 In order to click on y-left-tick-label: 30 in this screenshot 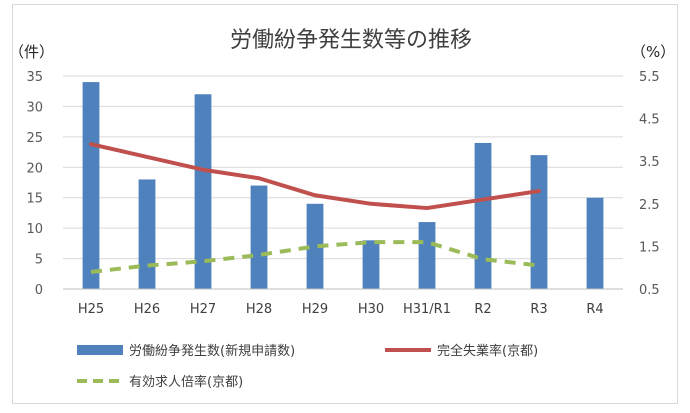, I will do `click(34, 107)`.